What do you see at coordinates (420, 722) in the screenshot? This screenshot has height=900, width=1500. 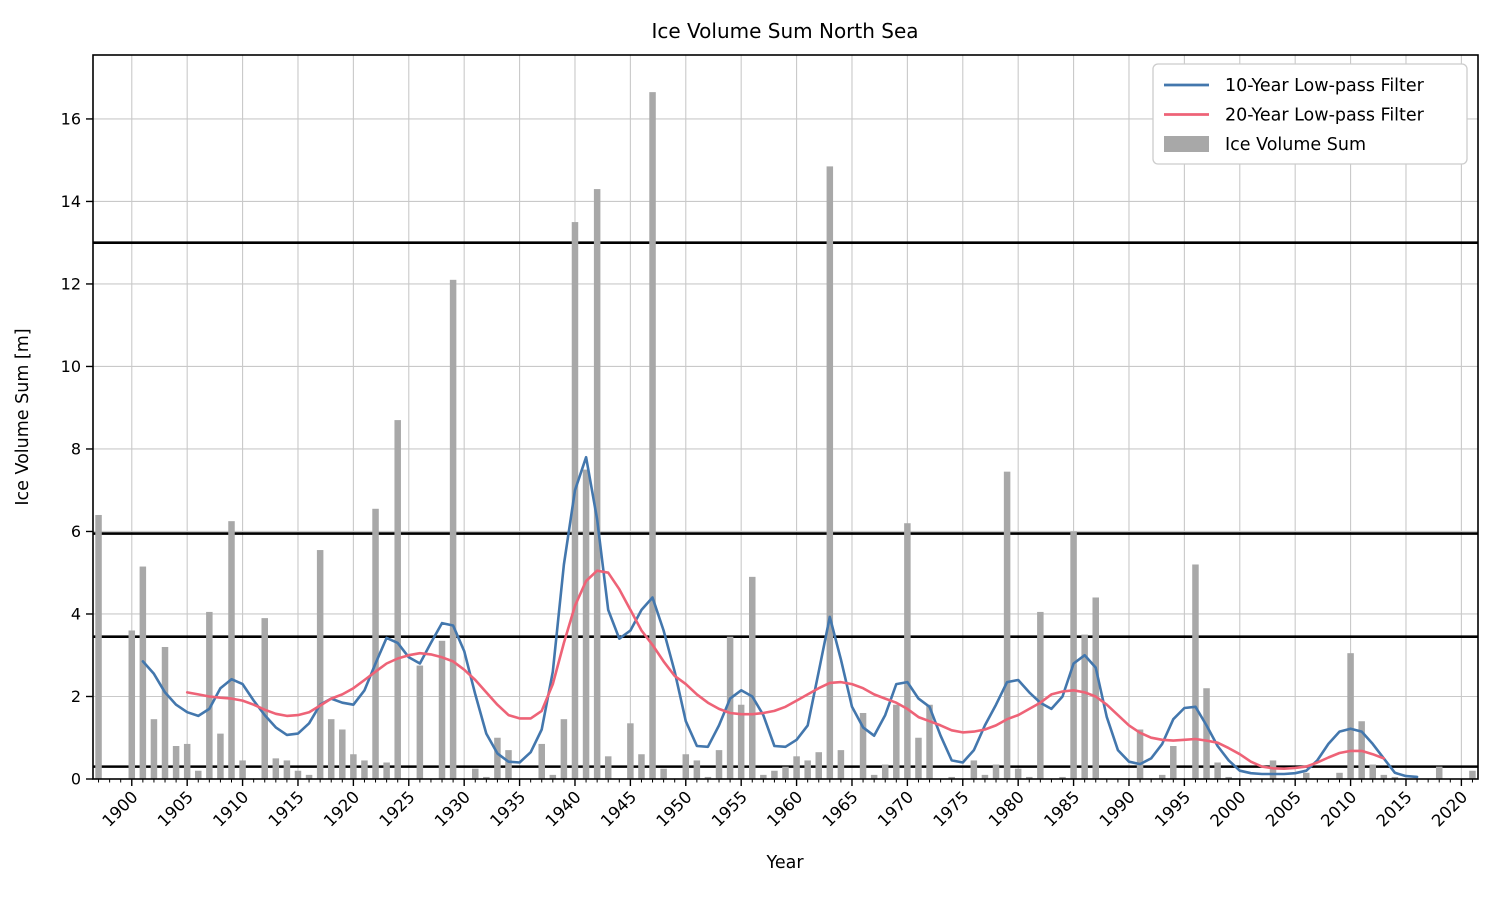 I see `bar-year-1926` at bounding box center [420, 722].